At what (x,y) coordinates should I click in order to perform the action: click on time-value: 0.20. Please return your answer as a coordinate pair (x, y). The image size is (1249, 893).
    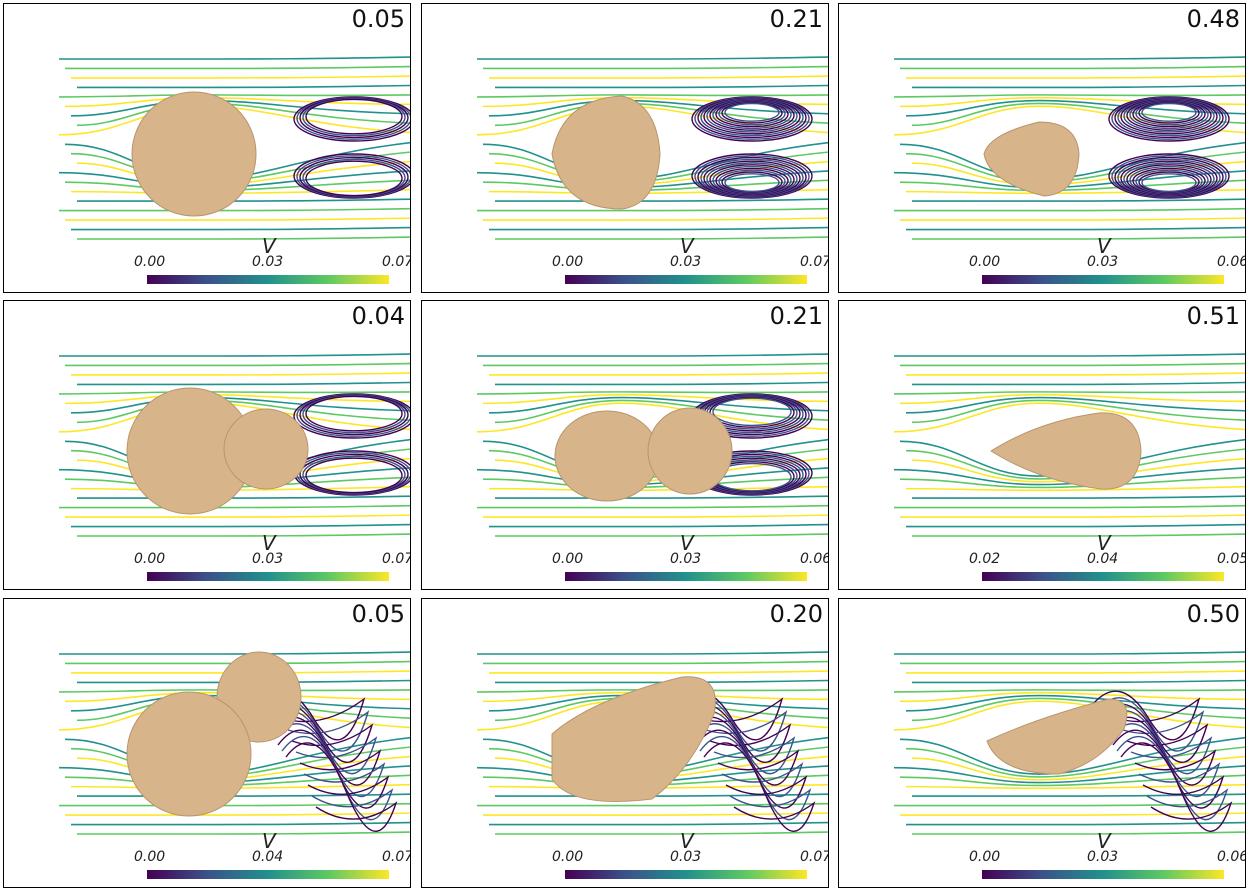
    Looking at the image, I should click on (796, 614).